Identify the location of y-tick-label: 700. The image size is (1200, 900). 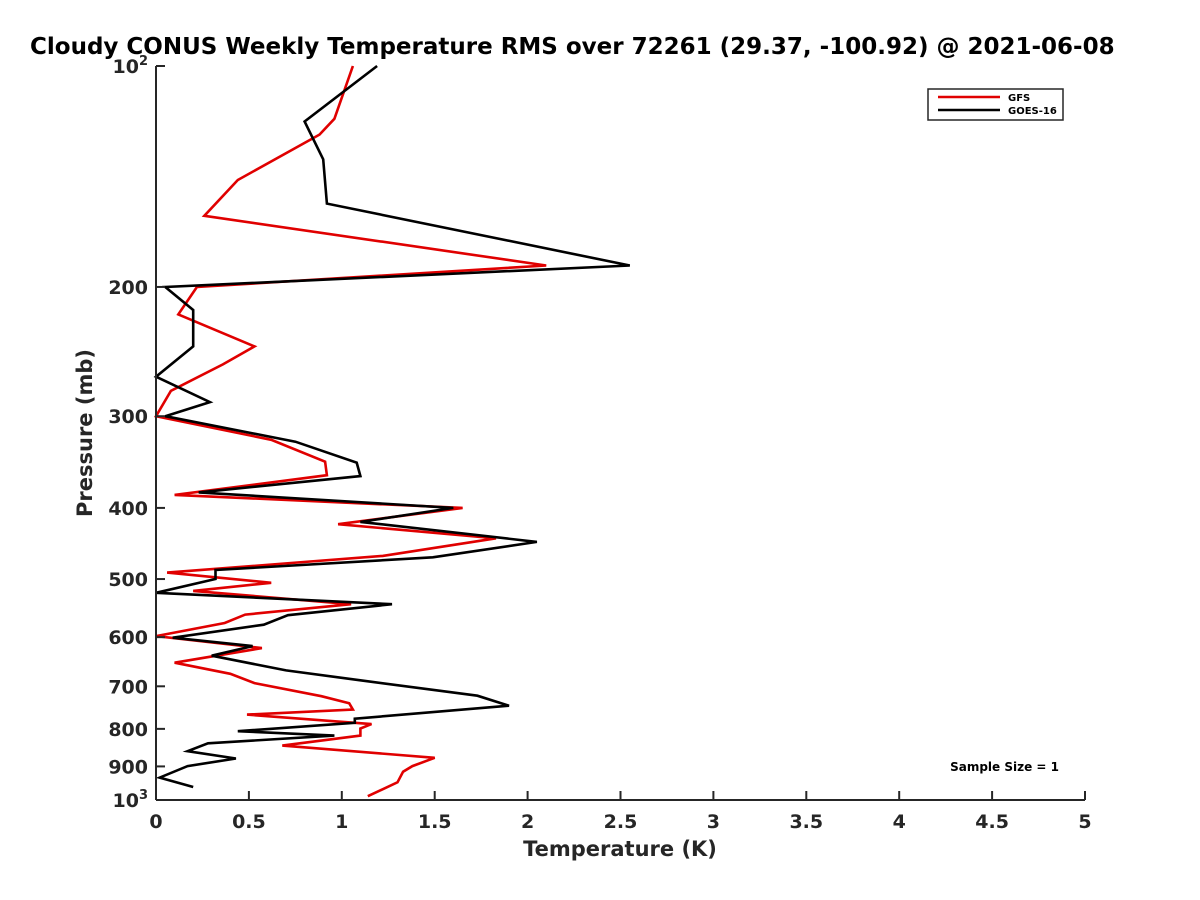
(128, 687).